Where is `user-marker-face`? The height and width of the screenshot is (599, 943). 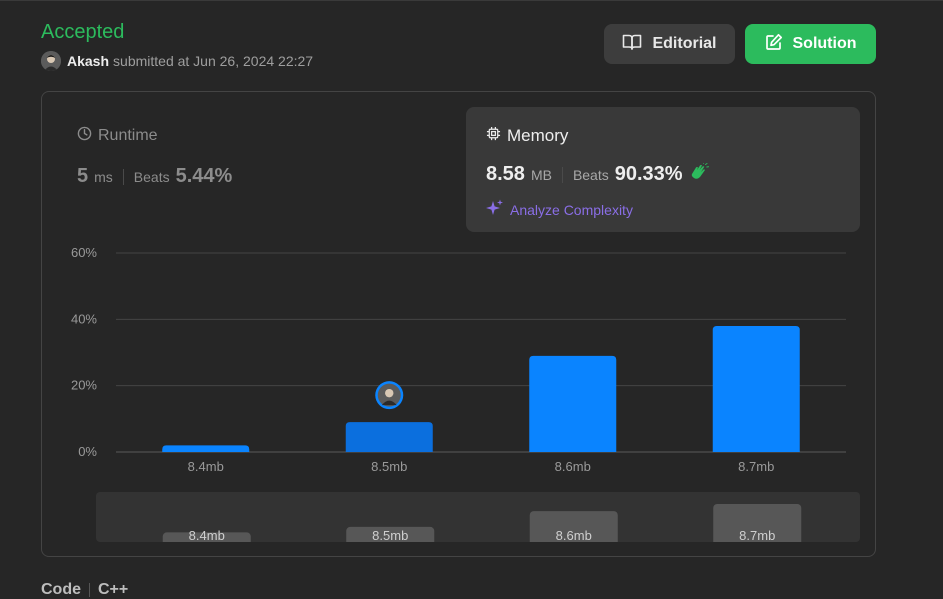
user-marker-face is located at coordinates (389, 393).